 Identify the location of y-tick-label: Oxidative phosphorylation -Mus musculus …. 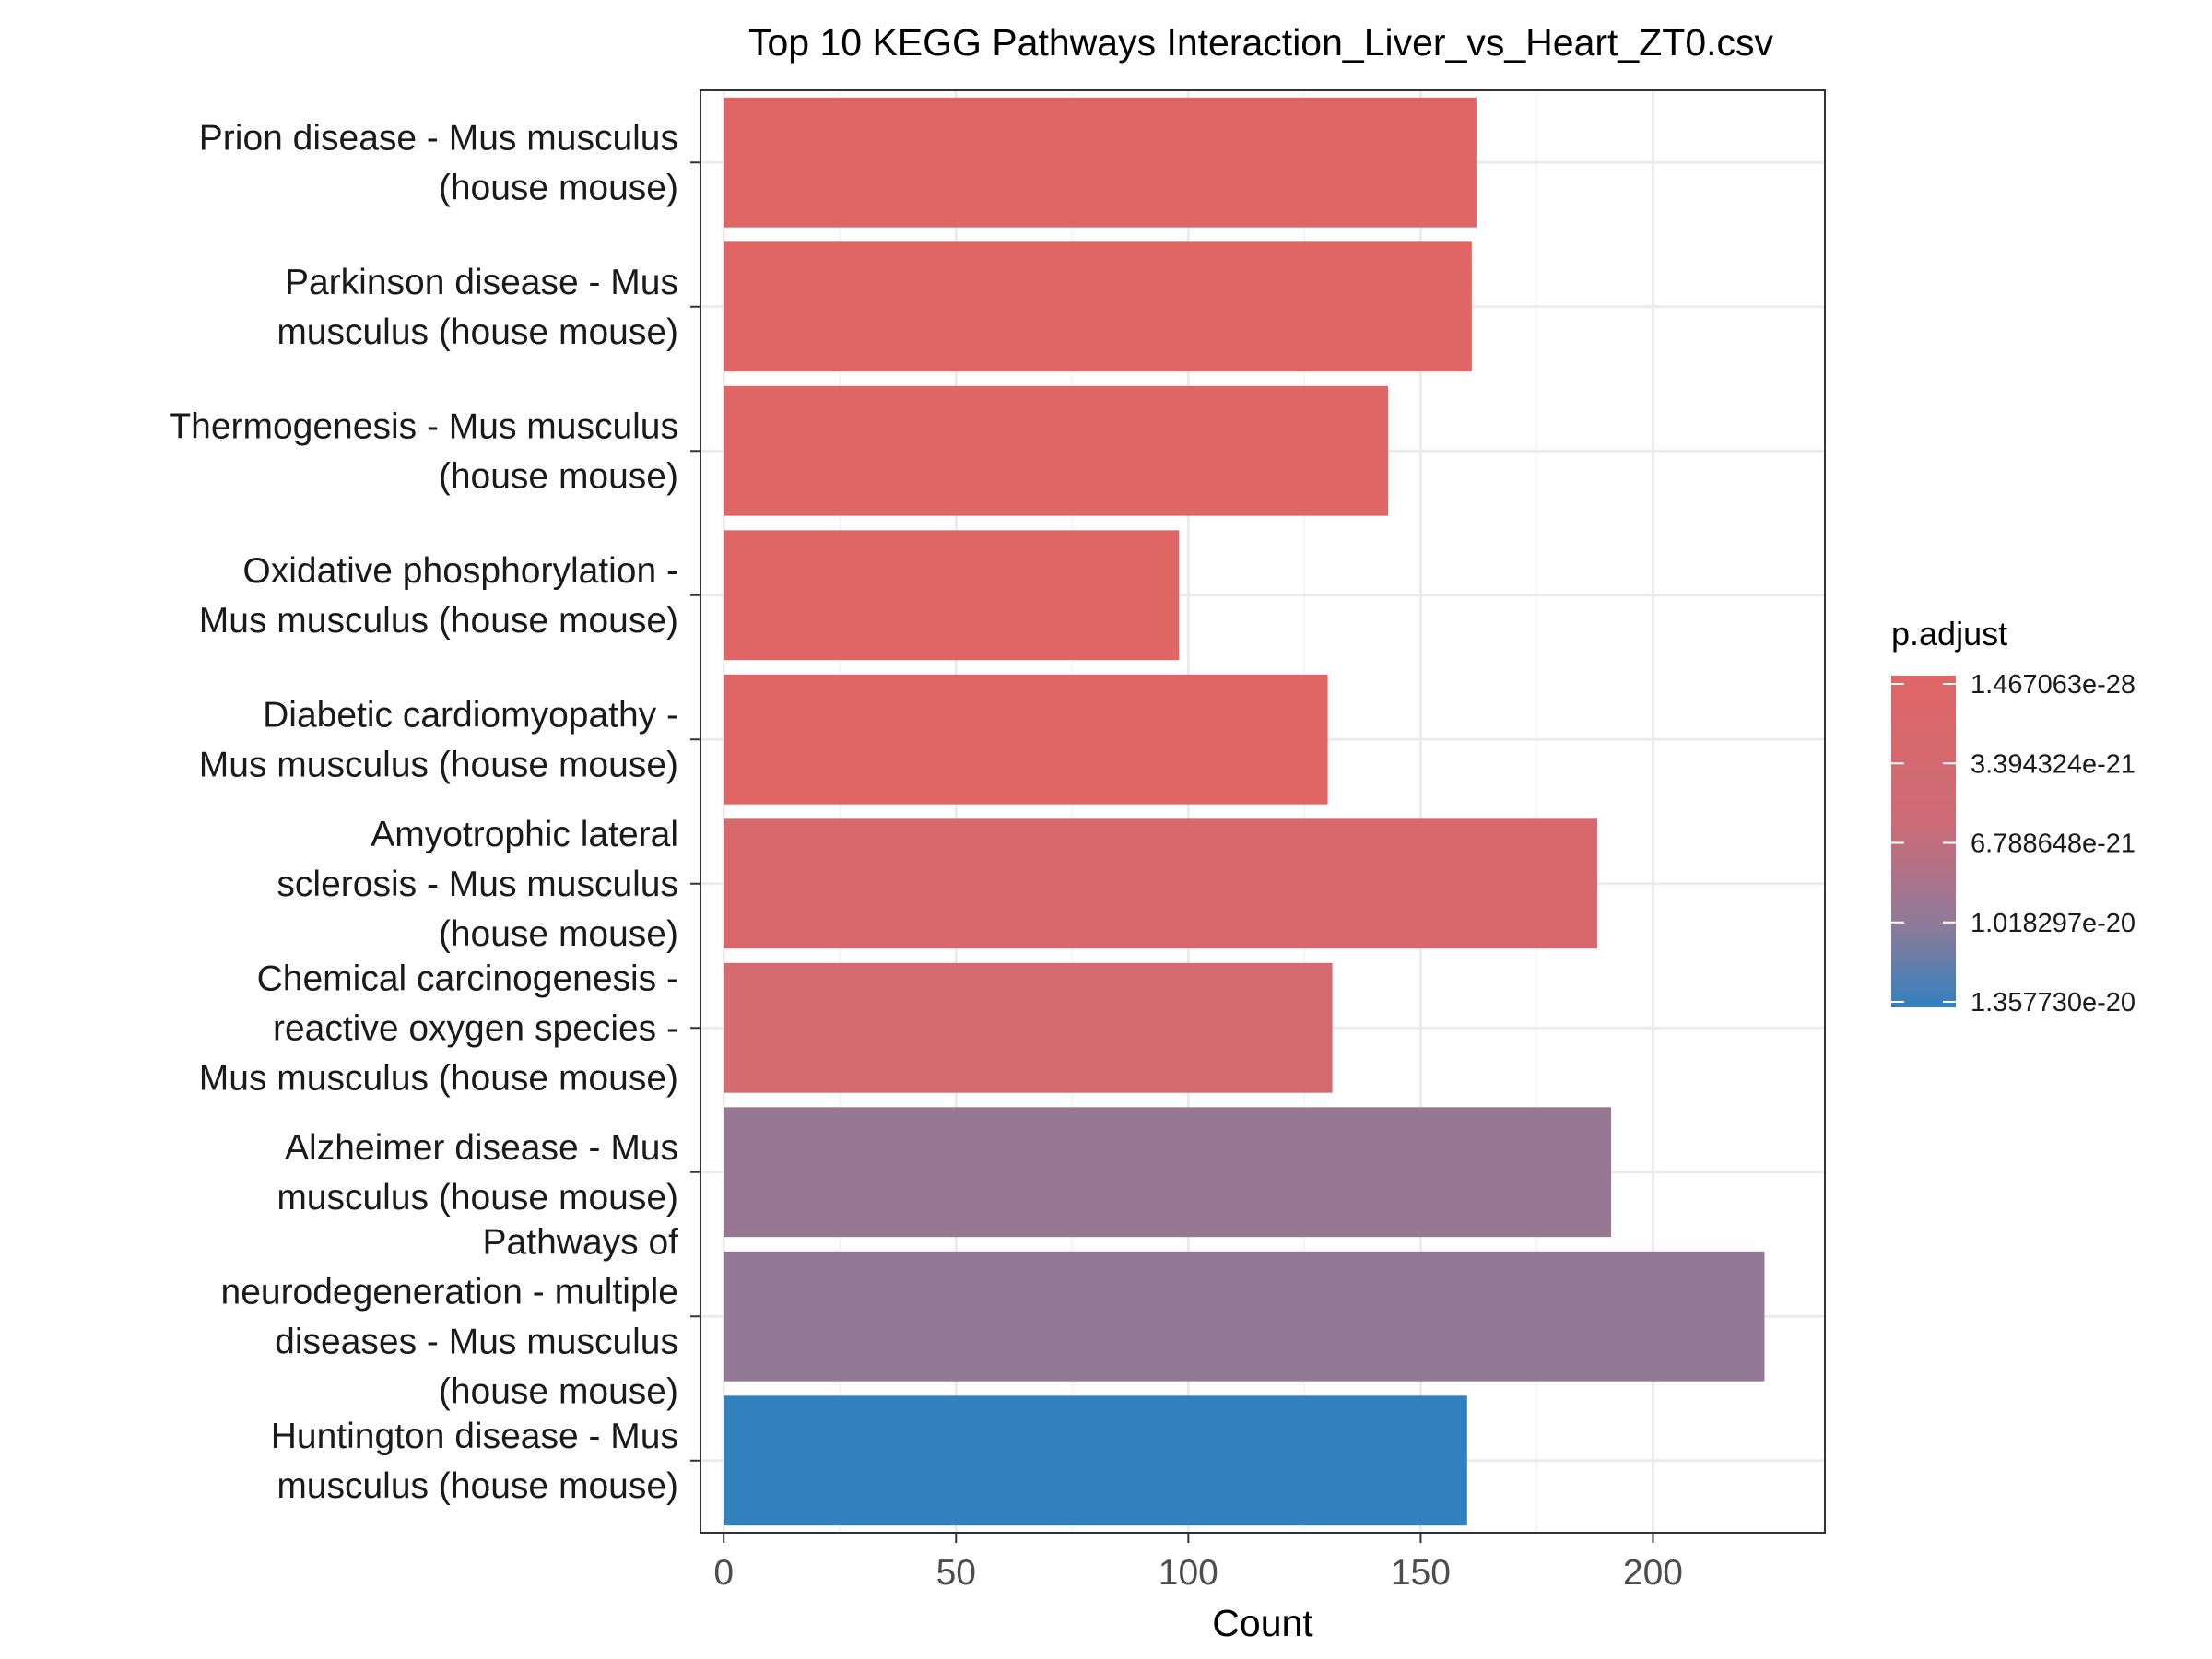
(438, 596).